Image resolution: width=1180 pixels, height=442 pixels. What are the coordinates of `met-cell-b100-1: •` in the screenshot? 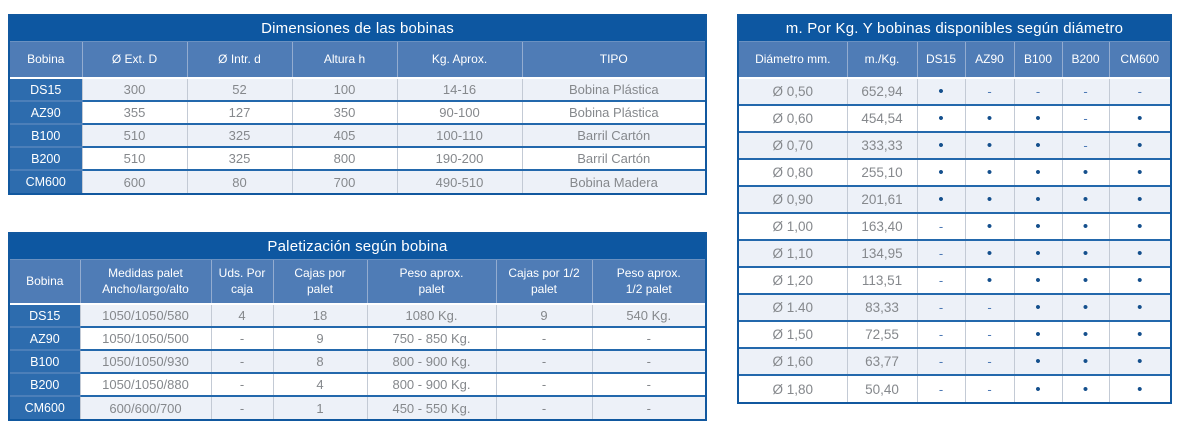 It's located at (1037, 118).